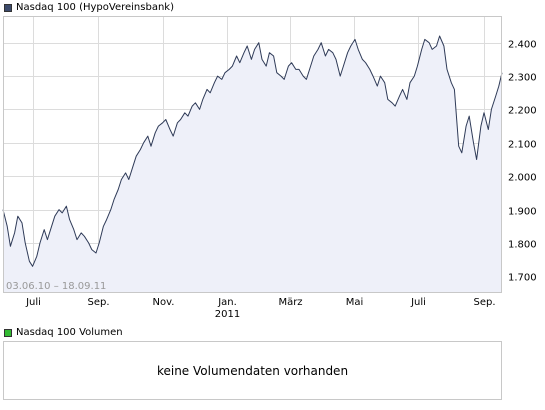  What do you see at coordinates (522, 162) in the screenshot?
I see `y-axis-ticks: 1.700 1.800 1.900 2.000 2.100 2.200 2.300 2.400` at bounding box center [522, 162].